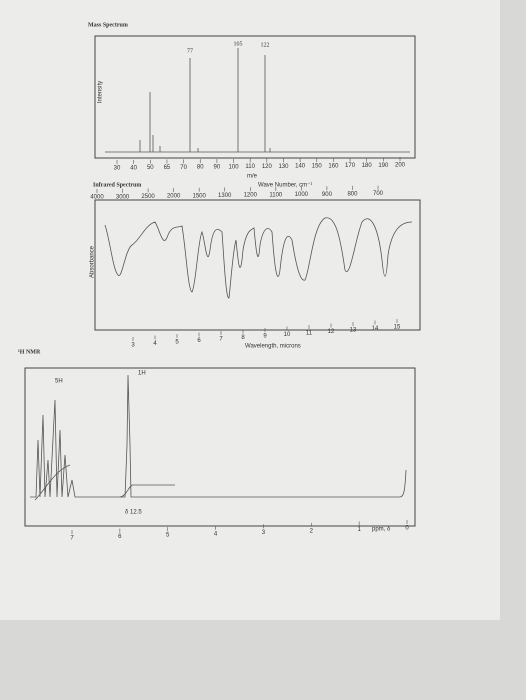  Describe the element at coordinates (243, 338) in the screenshot. I see `ir-bottom-tick: 8` at that location.